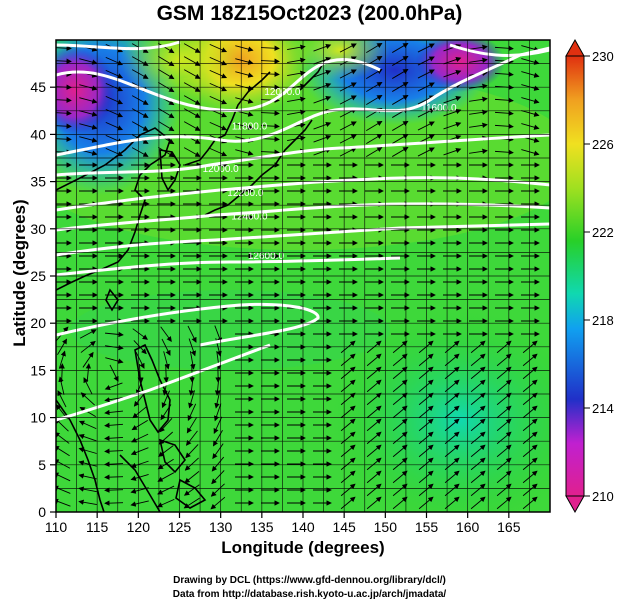 The image size is (619, 605). Describe the element at coordinates (262, 527) in the screenshot. I see `x-tick-label: 135` at that location.